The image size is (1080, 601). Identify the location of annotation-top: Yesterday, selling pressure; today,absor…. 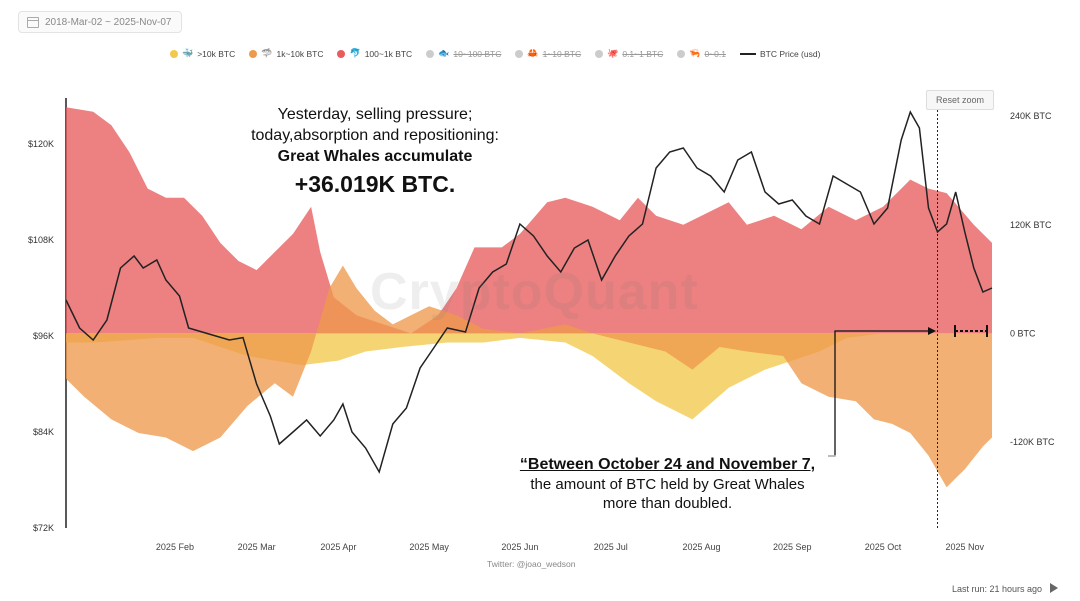
(375, 152).